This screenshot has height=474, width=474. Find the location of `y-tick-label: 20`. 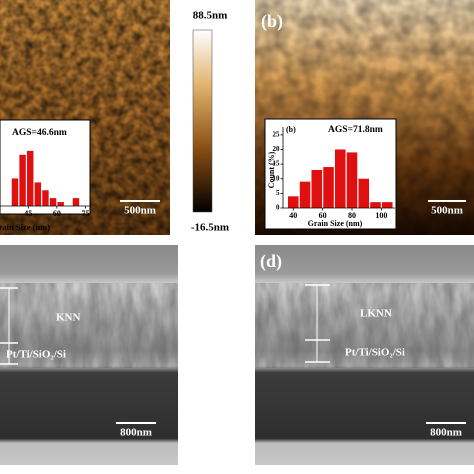

y-tick-label: 20 is located at coordinates (277, 149).